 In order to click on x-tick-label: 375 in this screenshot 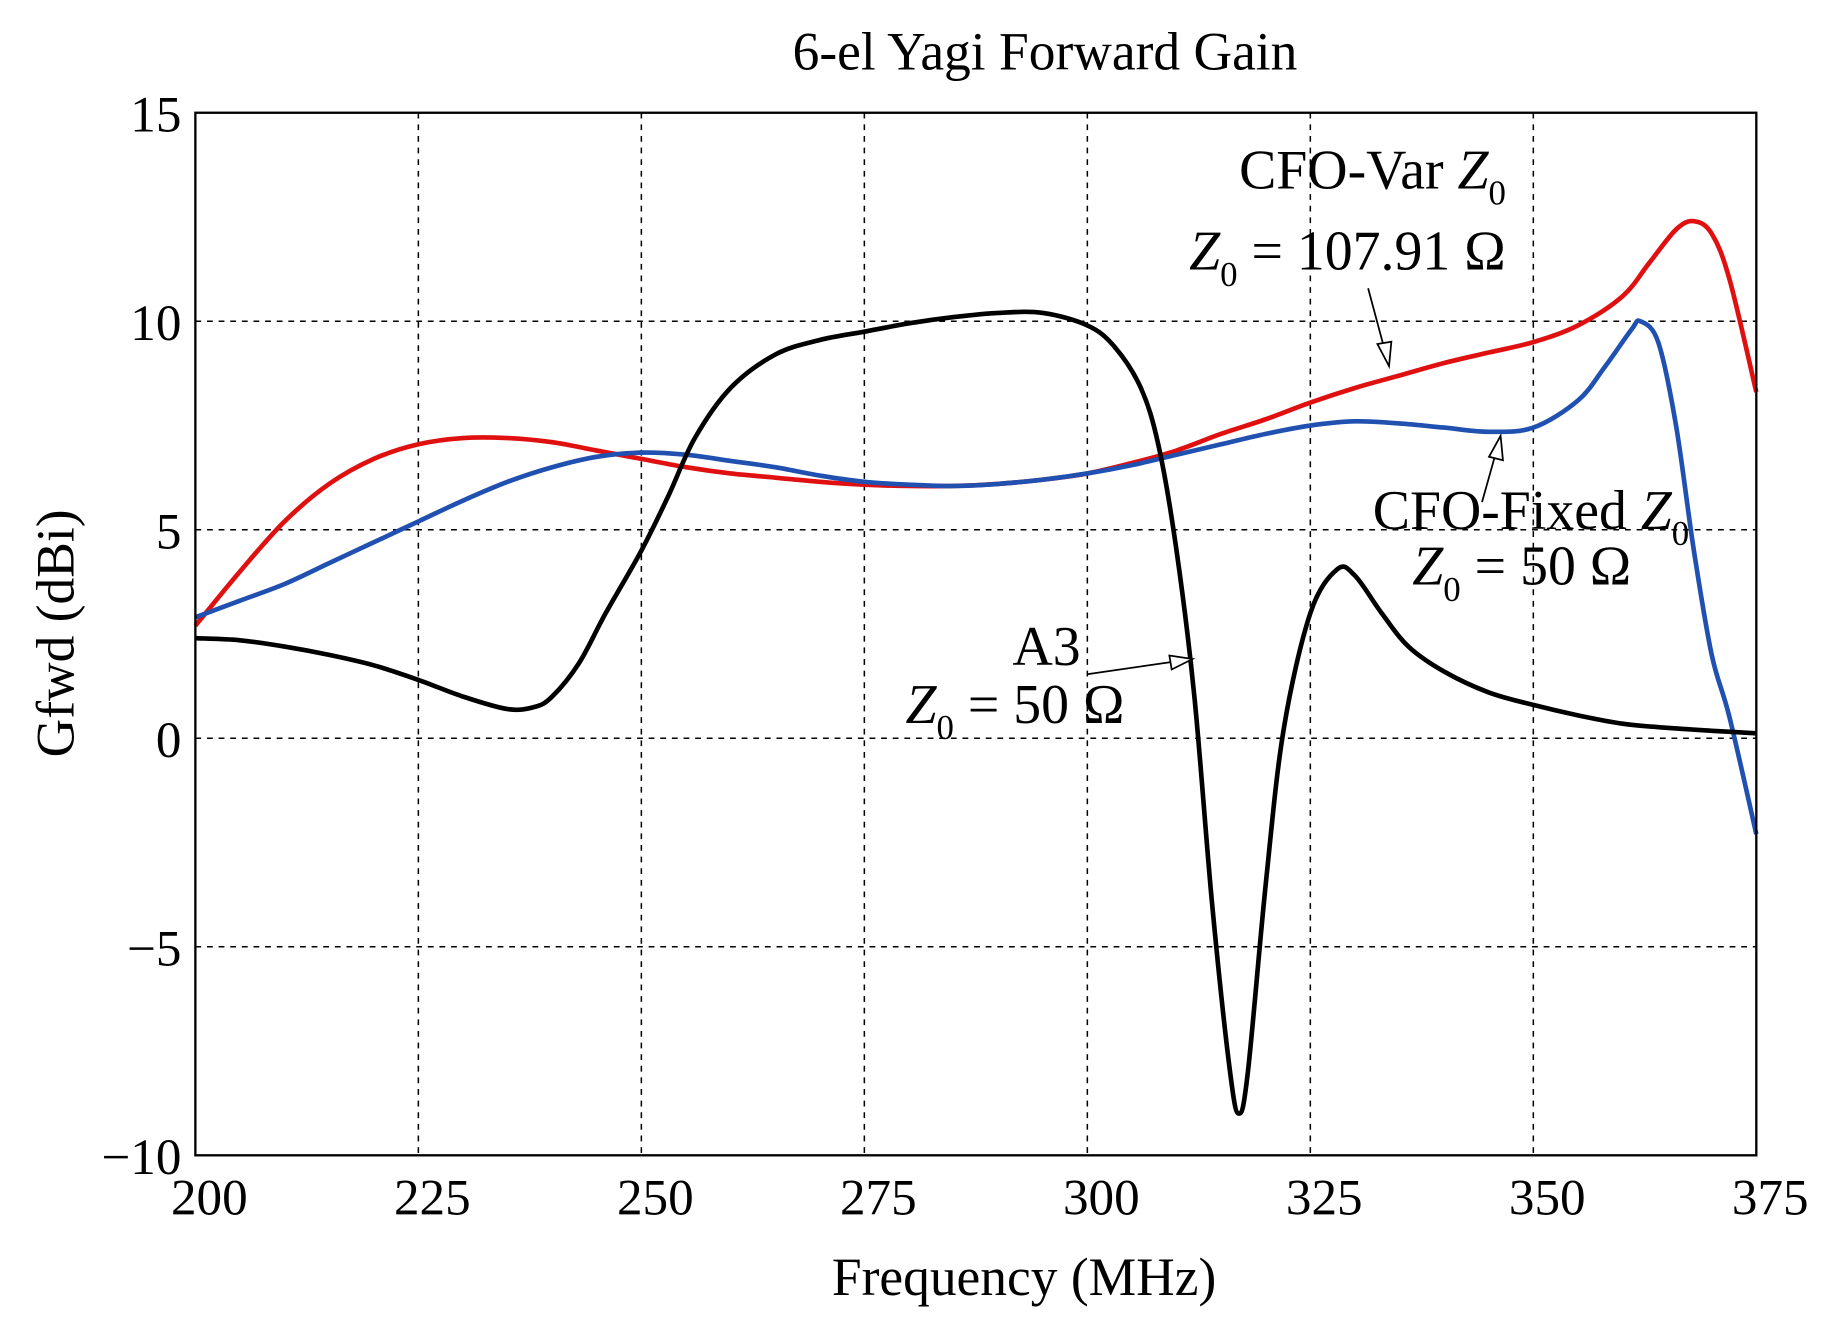, I will do `click(1770, 1198)`.